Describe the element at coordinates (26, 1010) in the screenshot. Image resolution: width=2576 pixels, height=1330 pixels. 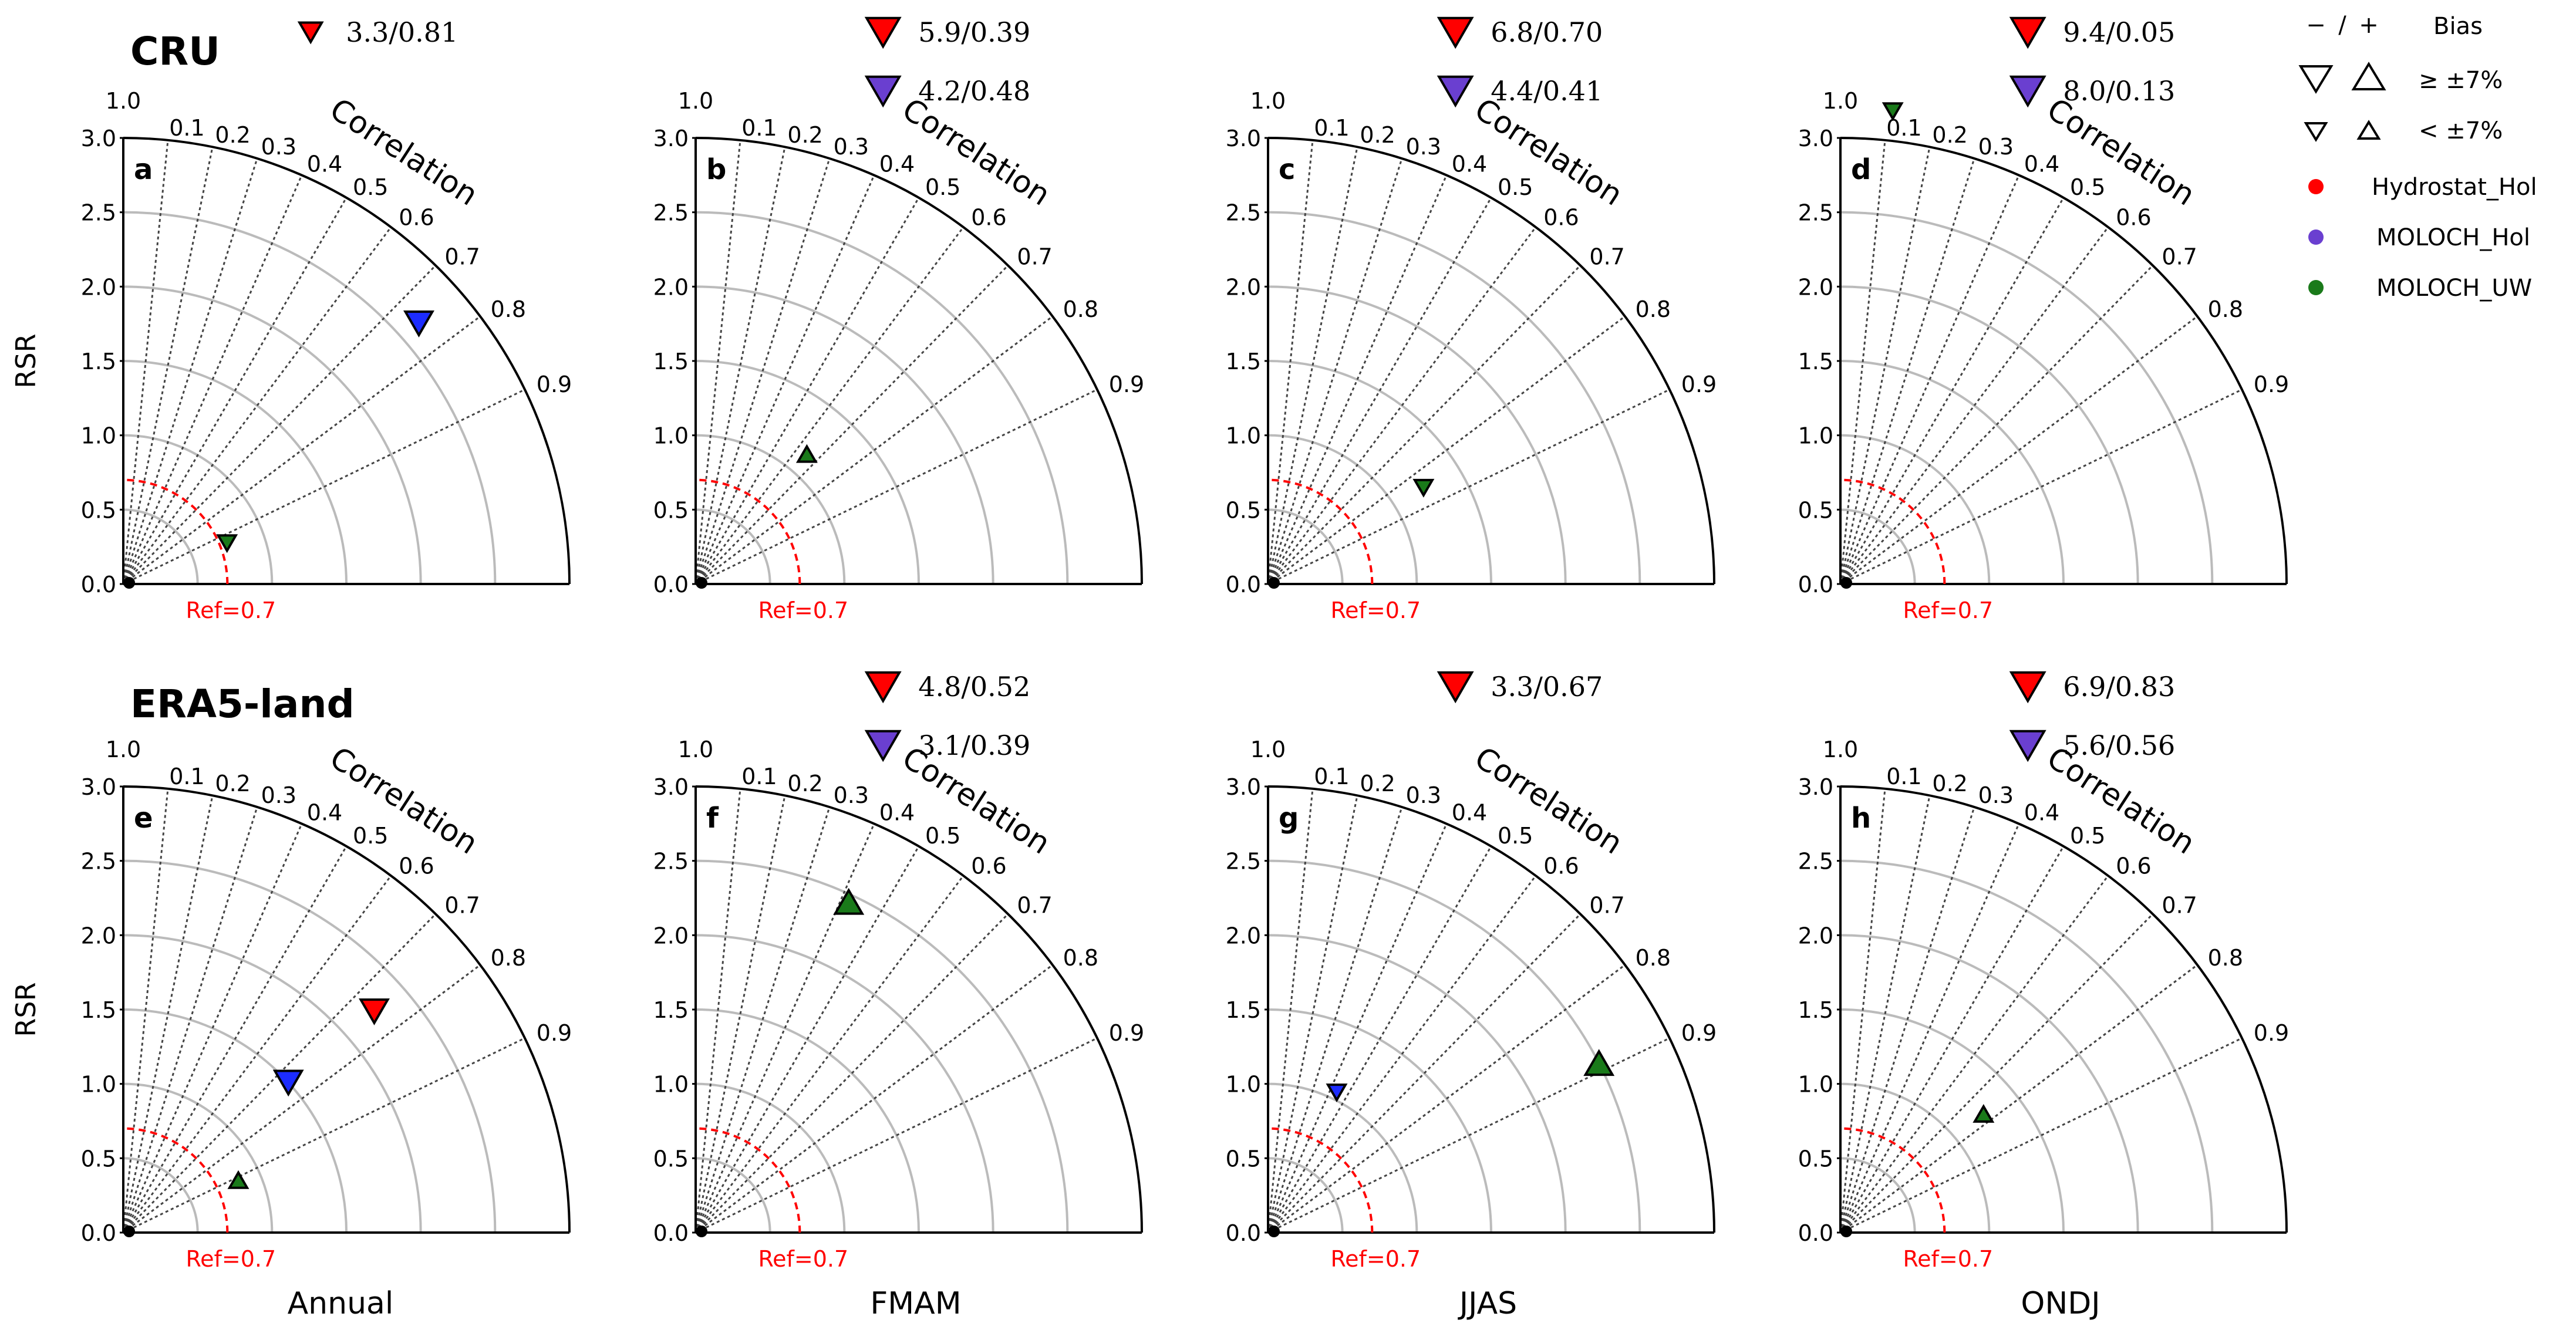
I see `rsr-axis-label: RSR` at that location.